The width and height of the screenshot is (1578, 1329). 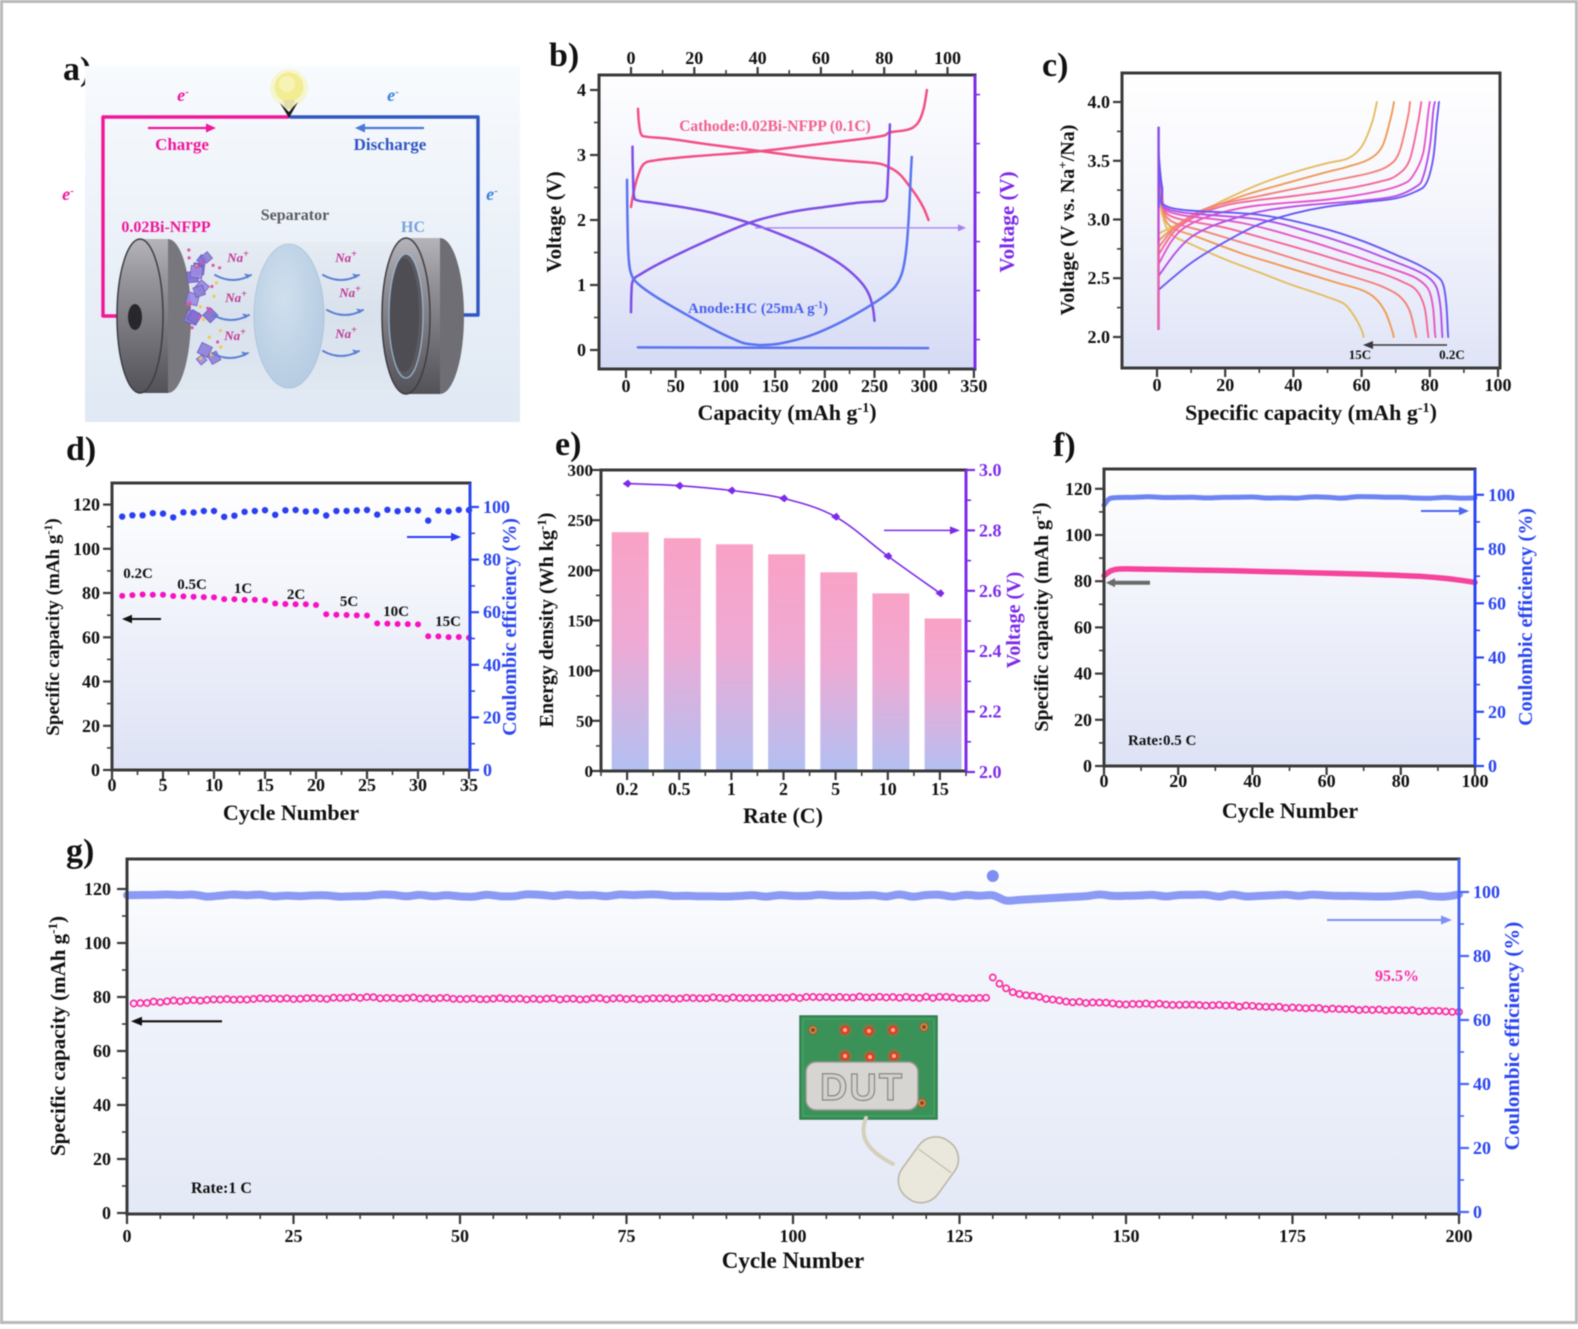 What do you see at coordinates (221, 1188) in the screenshot?
I see `svg-text: Rate:1 C` at bounding box center [221, 1188].